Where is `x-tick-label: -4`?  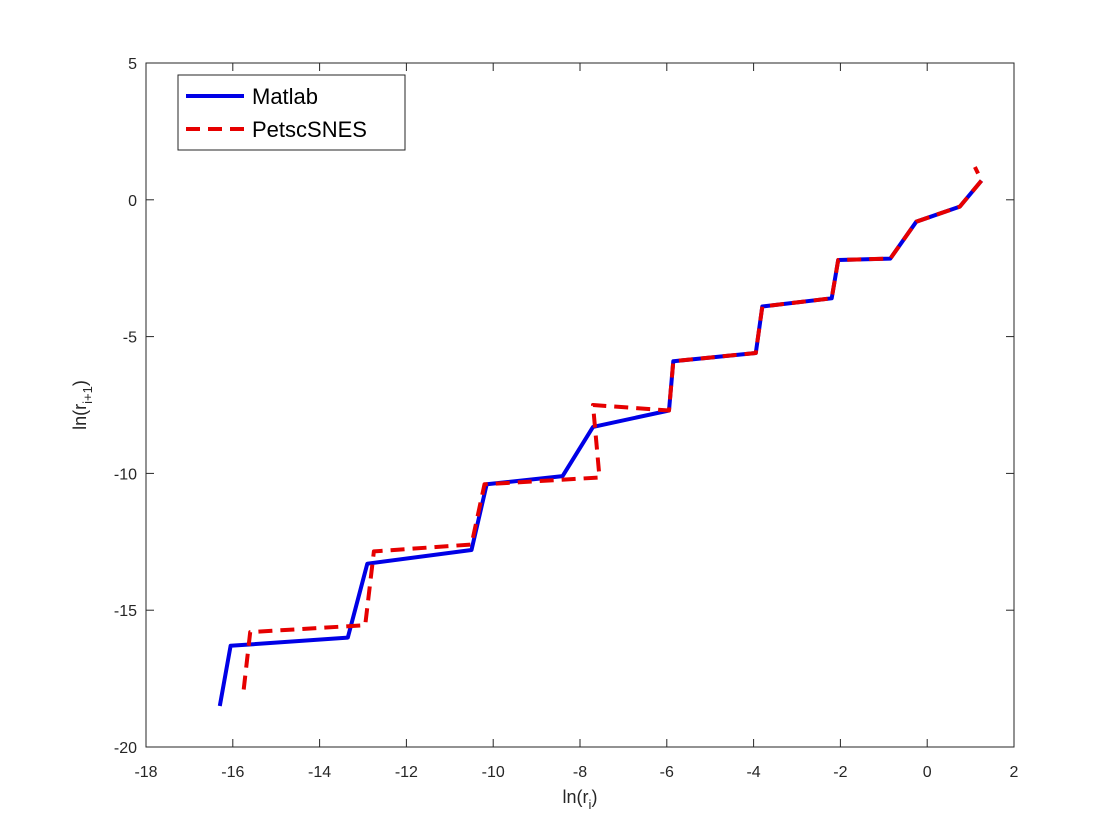 x-tick-label: -4 is located at coordinates (753, 772).